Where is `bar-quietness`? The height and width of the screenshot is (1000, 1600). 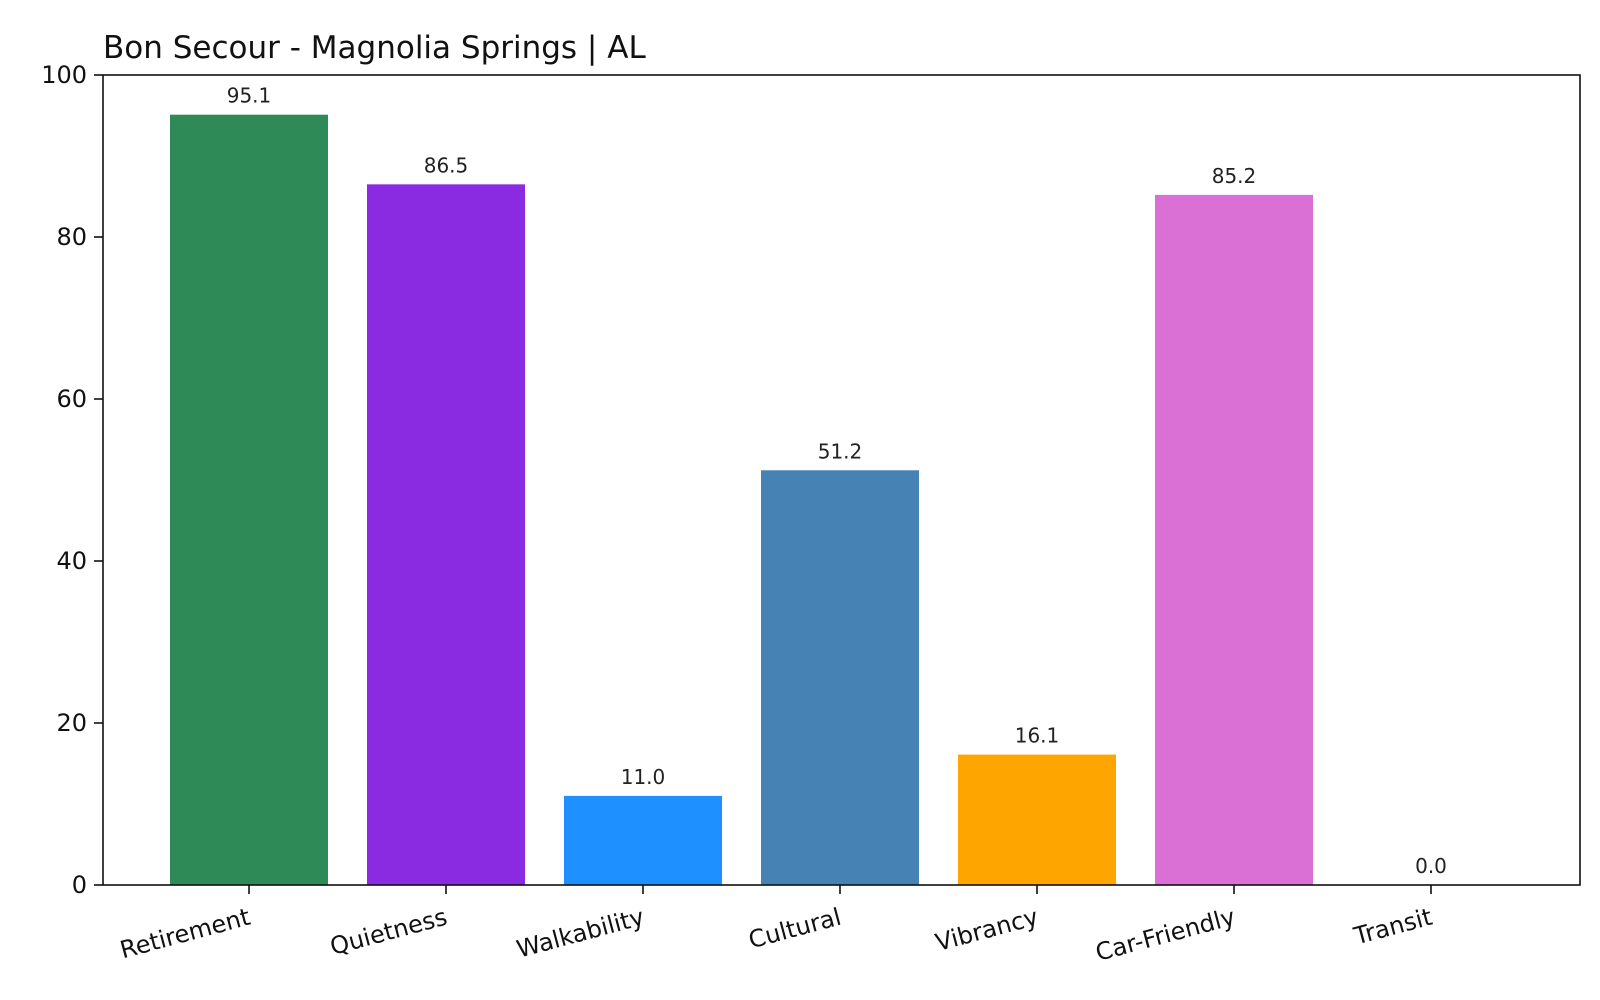 bar-quietness is located at coordinates (446, 535).